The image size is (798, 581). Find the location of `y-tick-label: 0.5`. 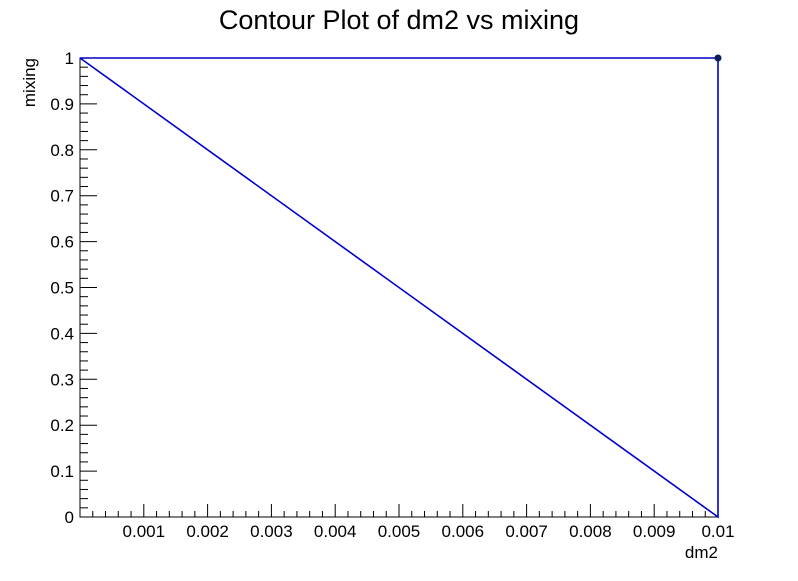

y-tick-label: 0.5 is located at coordinates (62, 288).